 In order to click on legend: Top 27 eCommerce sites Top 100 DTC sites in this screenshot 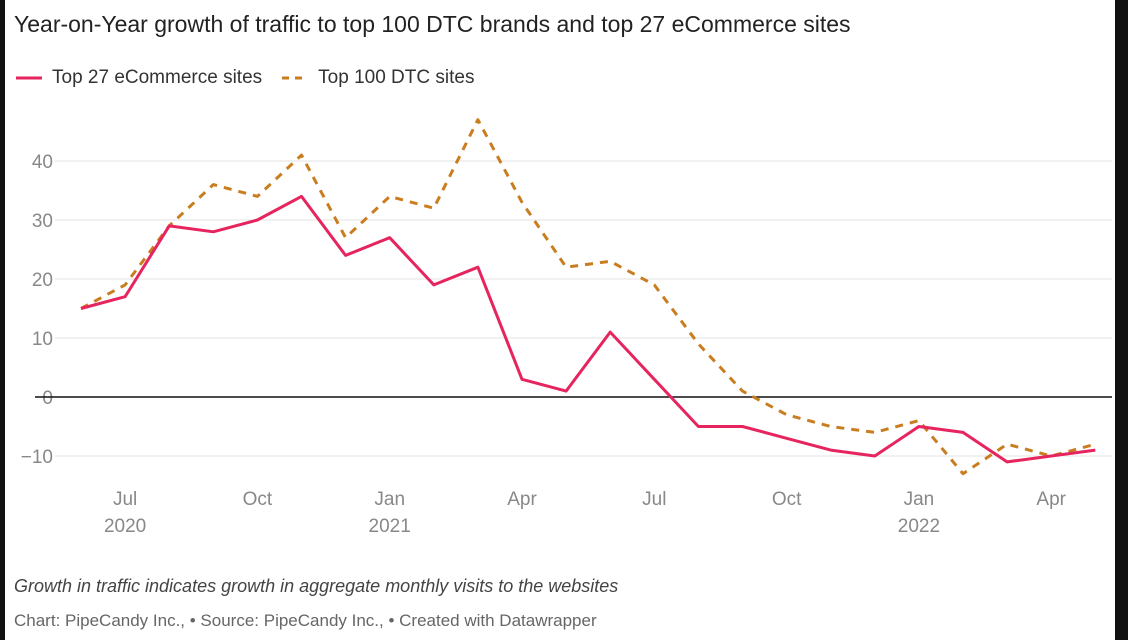, I will do `click(244, 78)`.